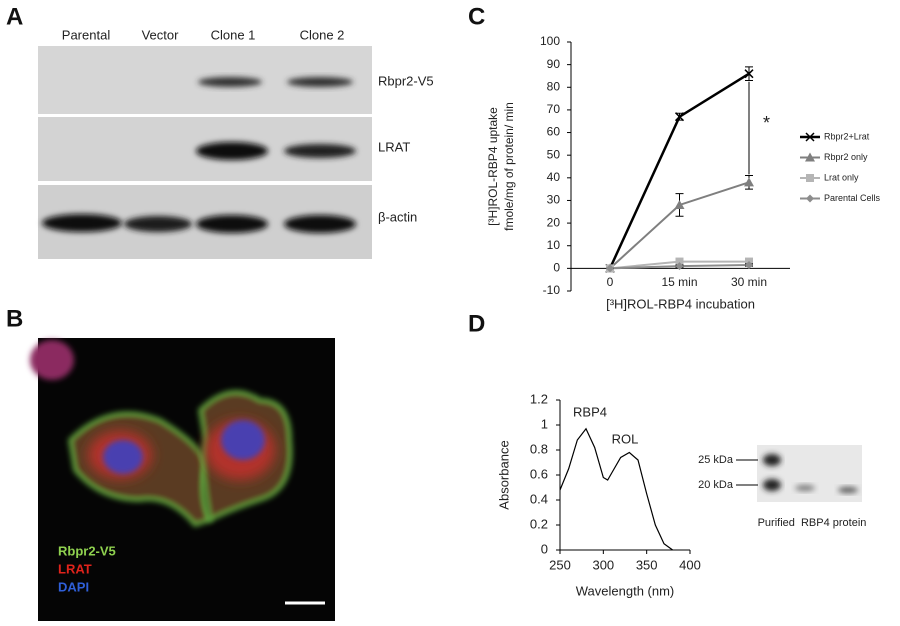 This screenshot has width=900, height=626. What do you see at coordinates (809, 473) in the screenshot?
I see `gel-background` at bounding box center [809, 473].